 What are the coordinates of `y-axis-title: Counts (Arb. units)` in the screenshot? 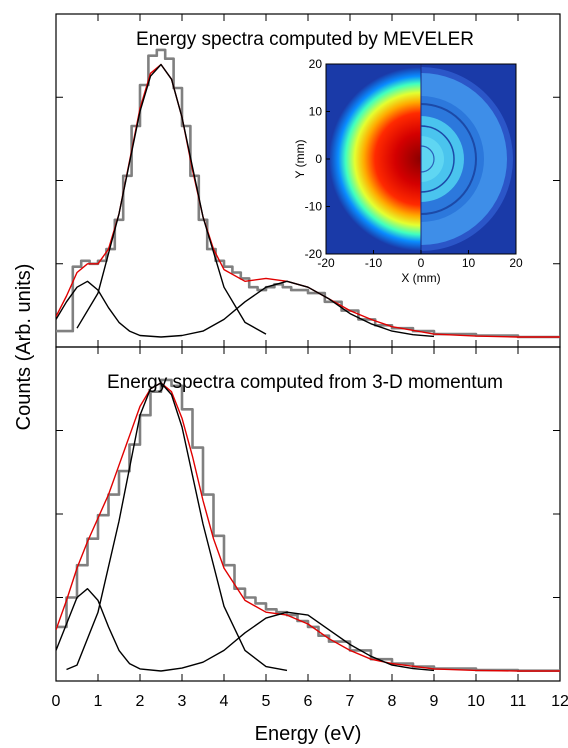 It's located at (24, 347).